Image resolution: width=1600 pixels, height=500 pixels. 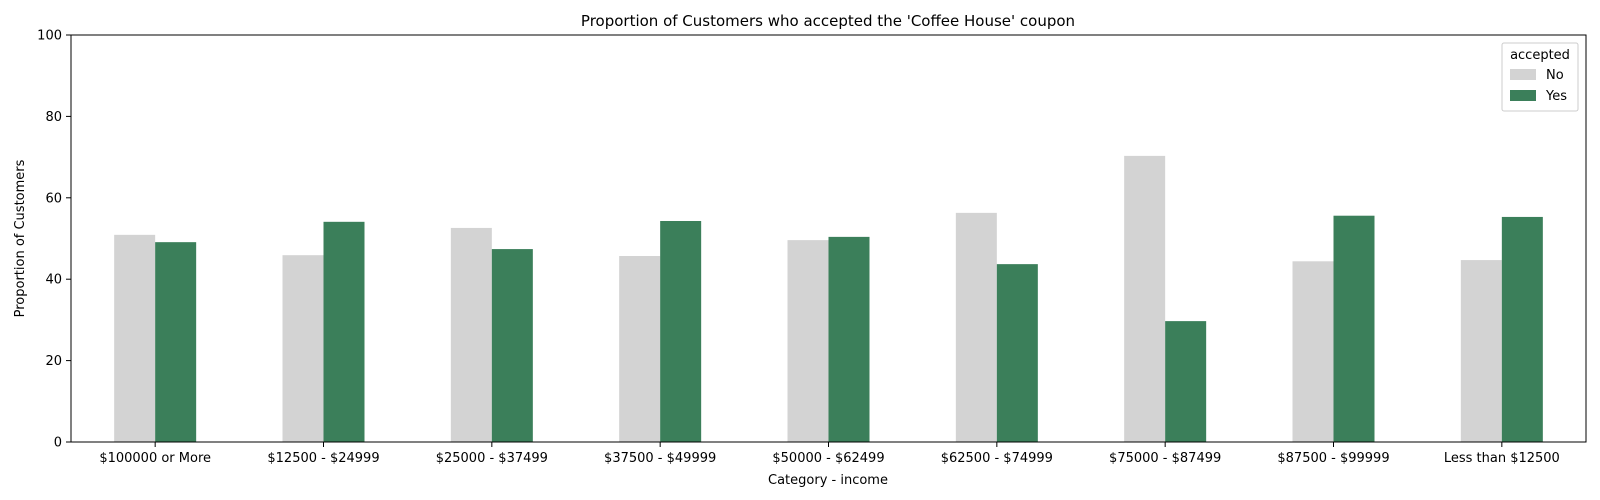 I want to click on x-tick-label-1: $12500 - $24999, so click(x=323, y=458).